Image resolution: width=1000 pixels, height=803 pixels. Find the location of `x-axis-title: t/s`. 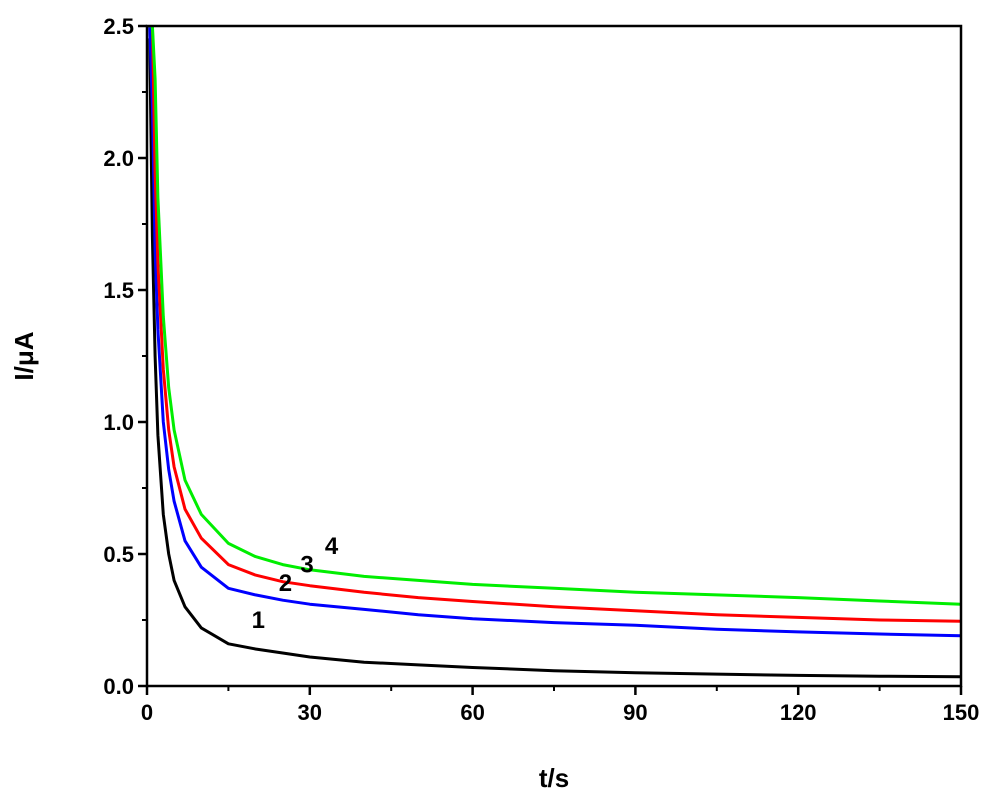

x-axis-title: t/s is located at coordinates (554, 778).